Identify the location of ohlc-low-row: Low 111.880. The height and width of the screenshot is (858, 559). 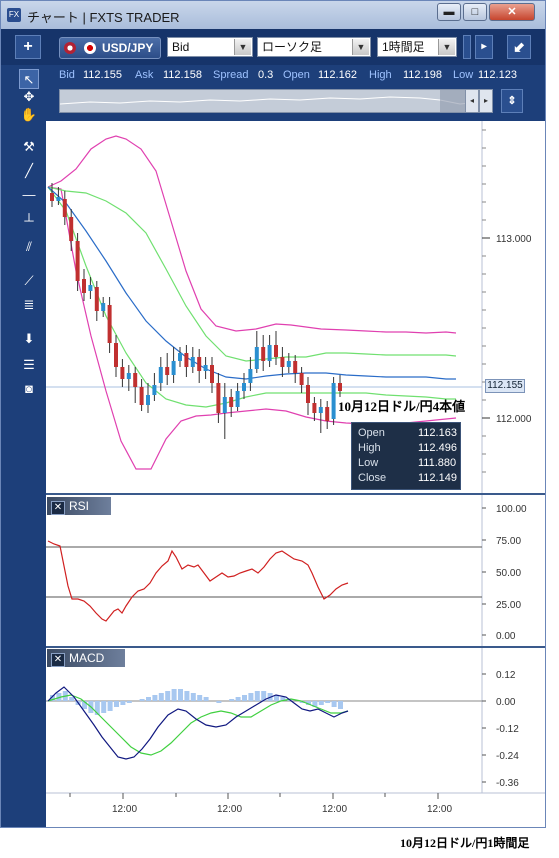
(407, 463).